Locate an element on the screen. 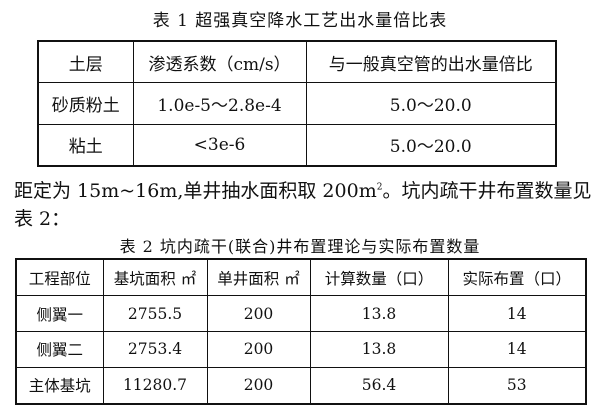  header-cell: 与一般真空管的出水量倍比 is located at coordinates (431, 62).